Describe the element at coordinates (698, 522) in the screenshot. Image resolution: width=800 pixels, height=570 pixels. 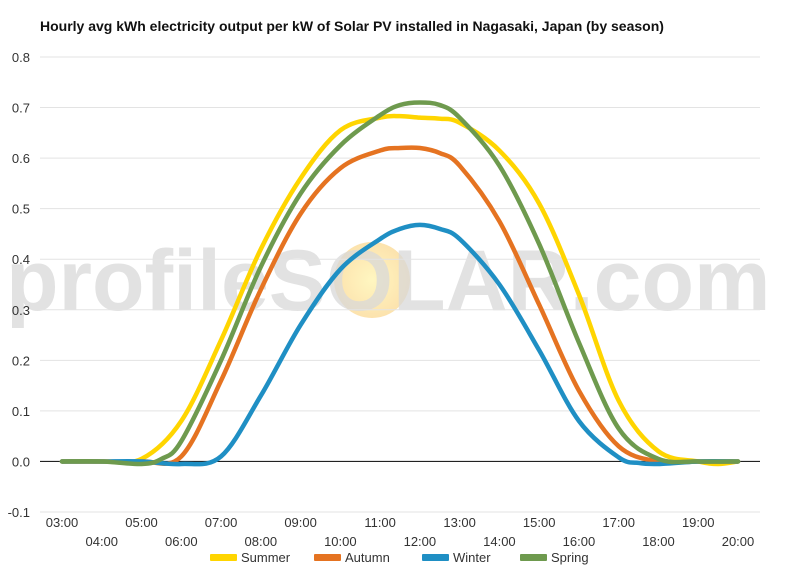
I see `x-tick-label: 19:00` at that location.